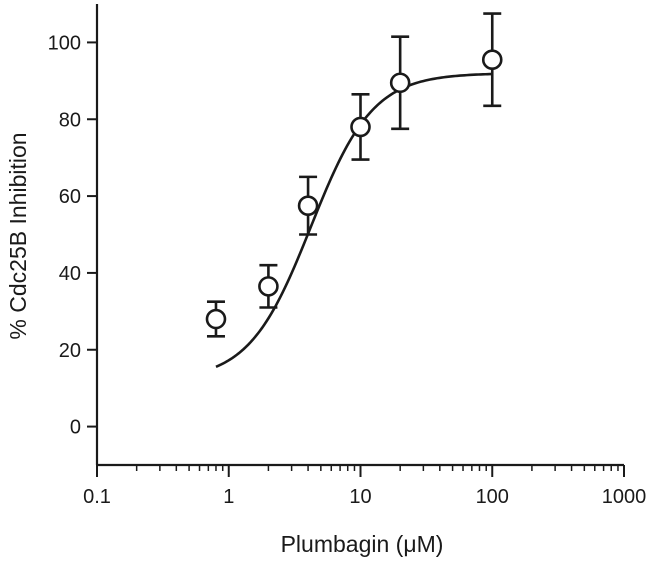 The height and width of the screenshot is (563, 658). I want to click on y-tick-labels: 0 20 40 60 80 100, so click(64, 235).